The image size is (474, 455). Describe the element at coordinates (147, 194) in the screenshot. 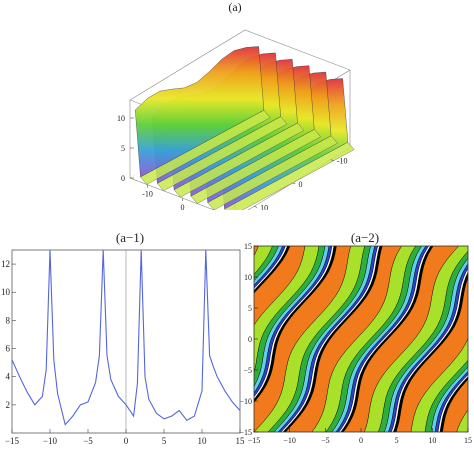

I see `x-tick-label: -10` at that location.